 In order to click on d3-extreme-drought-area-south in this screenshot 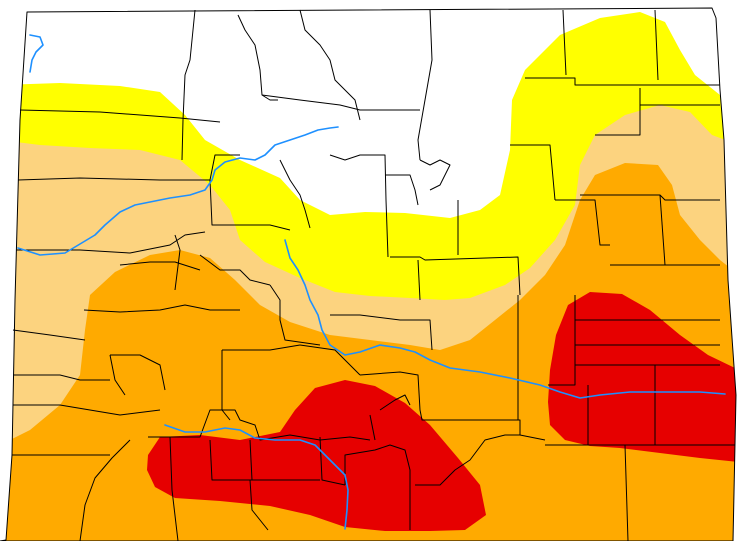, I will do `click(316, 455)`.